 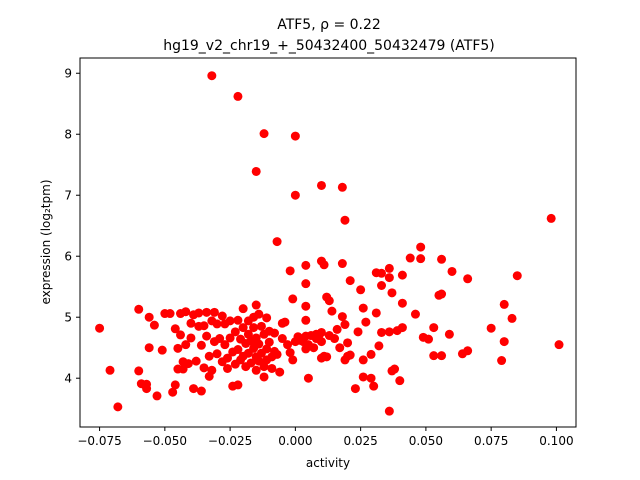 What do you see at coordinates (165, 441) in the screenshot?
I see `x-tick-label: −0.050` at bounding box center [165, 441].